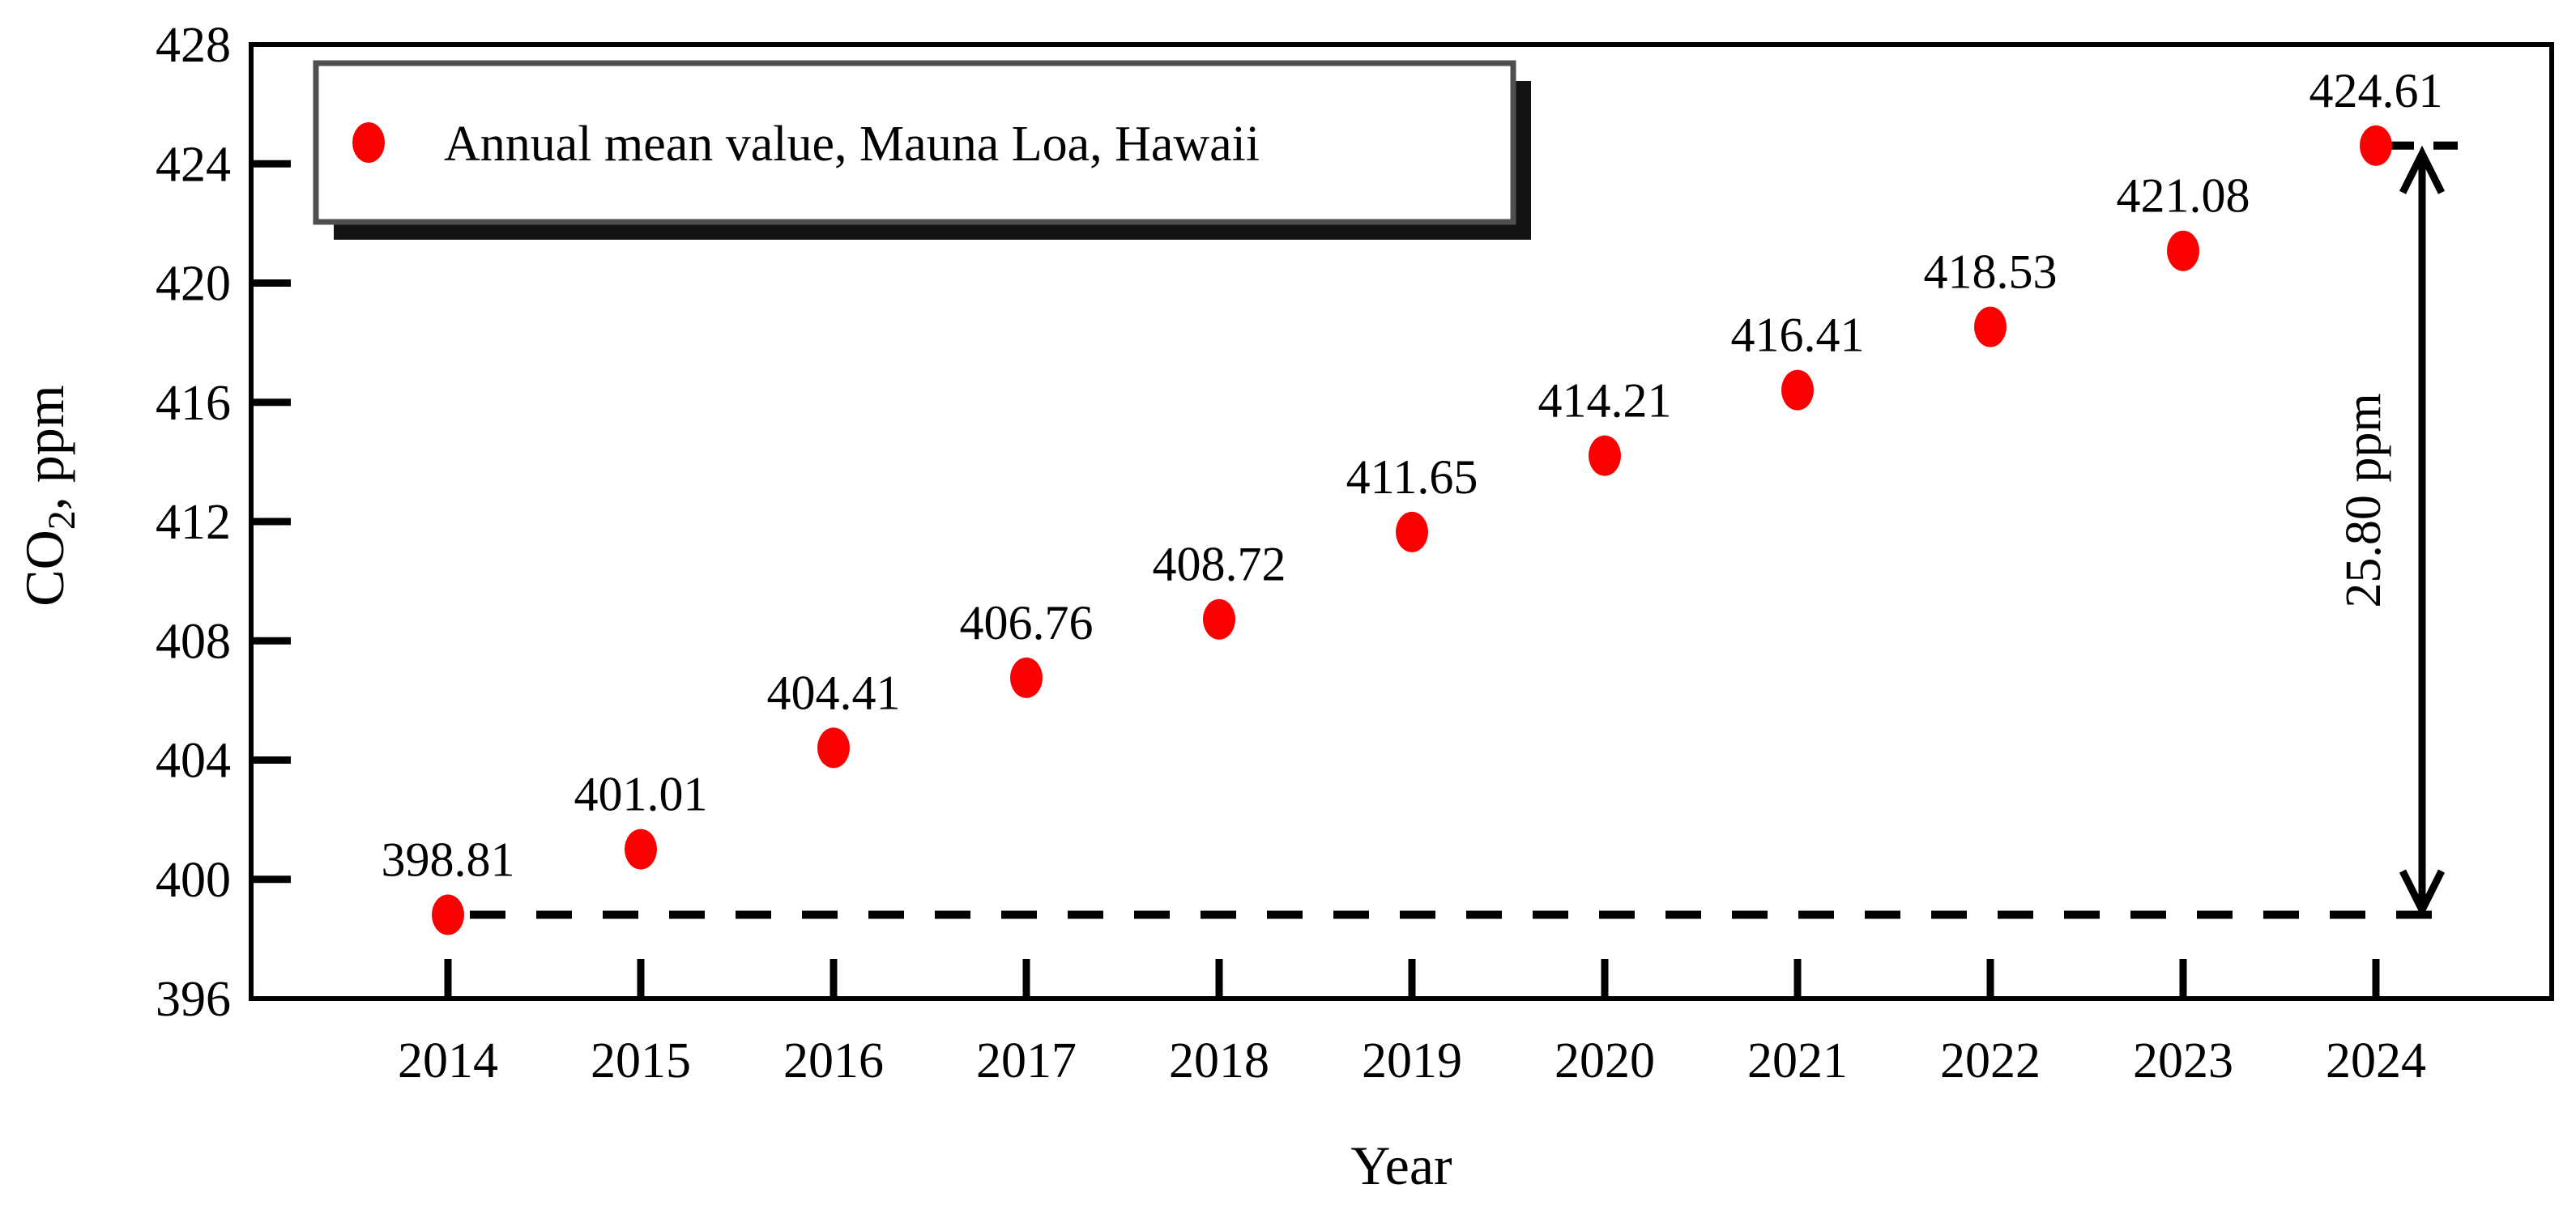 The height and width of the screenshot is (1214, 2576). What do you see at coordinates (1027, 623) in the screenshot?
I see `data-point-label: 406.76` at bounding box center [1027, 623].